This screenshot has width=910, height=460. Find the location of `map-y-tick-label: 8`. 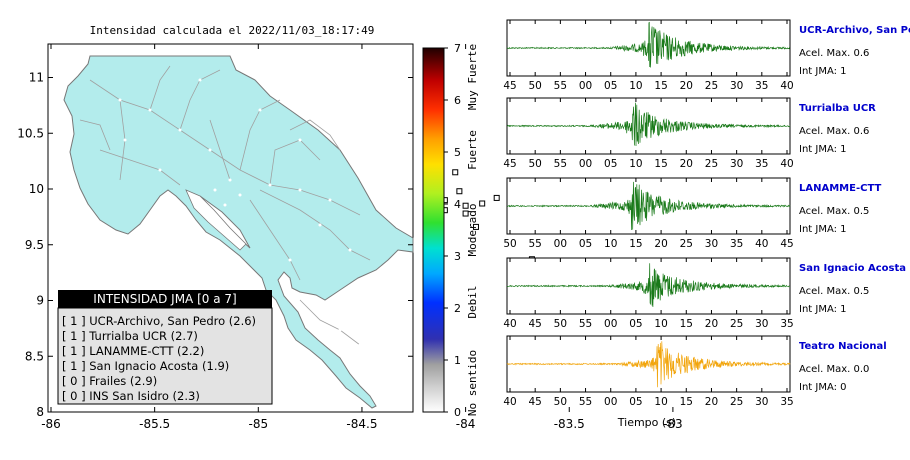

map-y-tick-label: 8 is located at coordinates (40, 412).